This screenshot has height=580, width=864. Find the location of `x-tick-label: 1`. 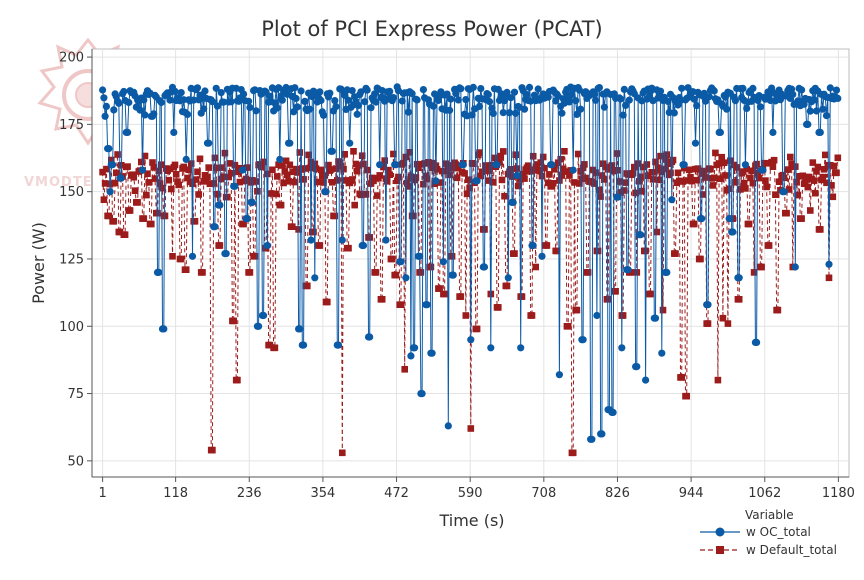

x-tick-label: 1 is located at coordinates (102, 493).